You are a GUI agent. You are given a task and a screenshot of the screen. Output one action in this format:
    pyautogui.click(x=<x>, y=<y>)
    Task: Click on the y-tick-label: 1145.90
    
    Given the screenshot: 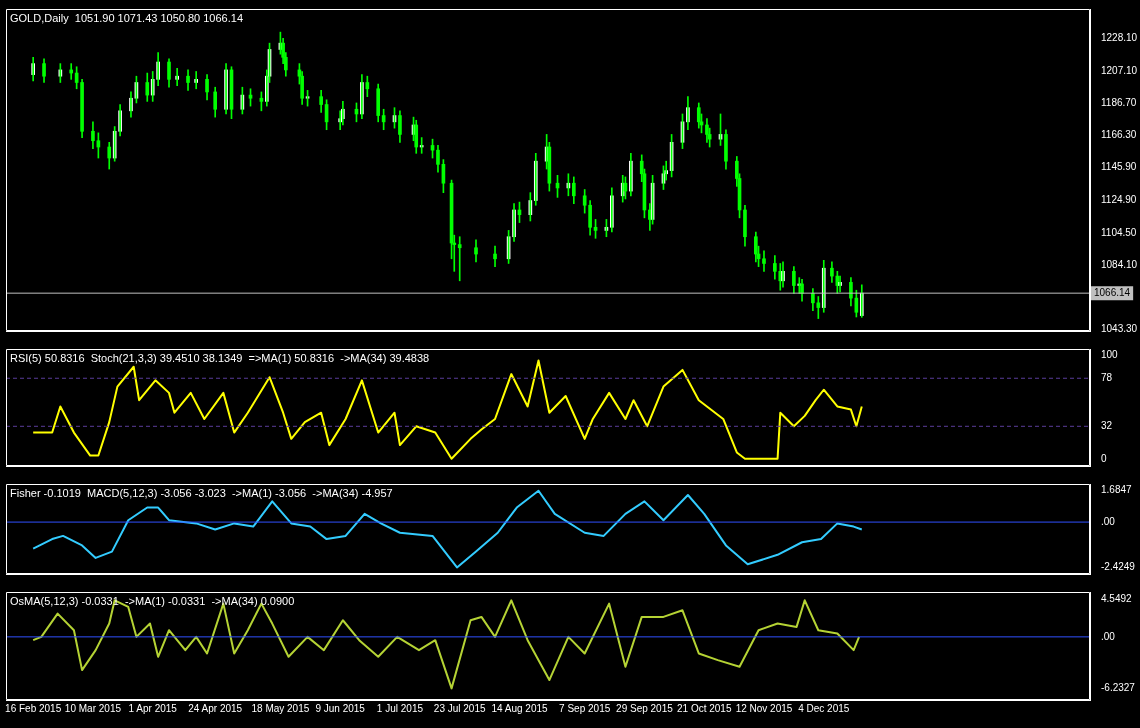 What is the action you would take?
    pyautogui.click(x=1119, y=167)
    